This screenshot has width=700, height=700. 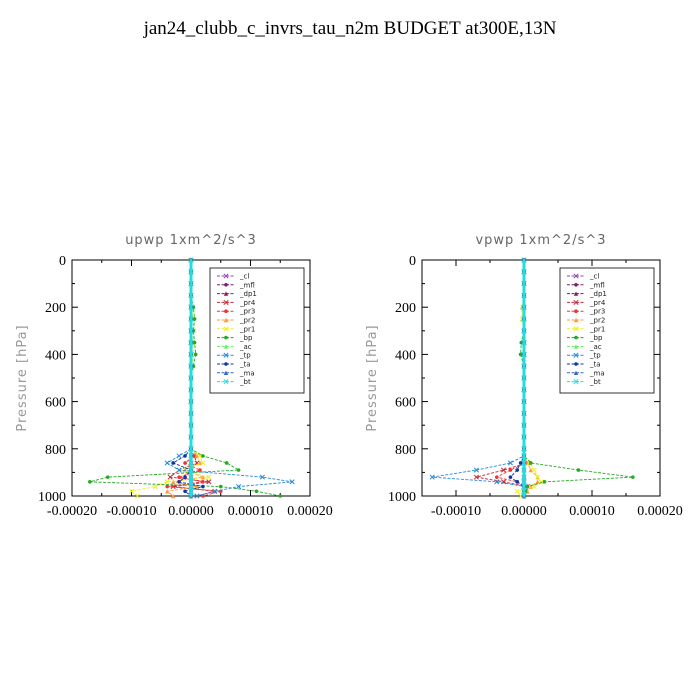 What do you see at coordinates (478, 378) in the screenshot?
I see `series-tp` at bounding box center [478, 378].